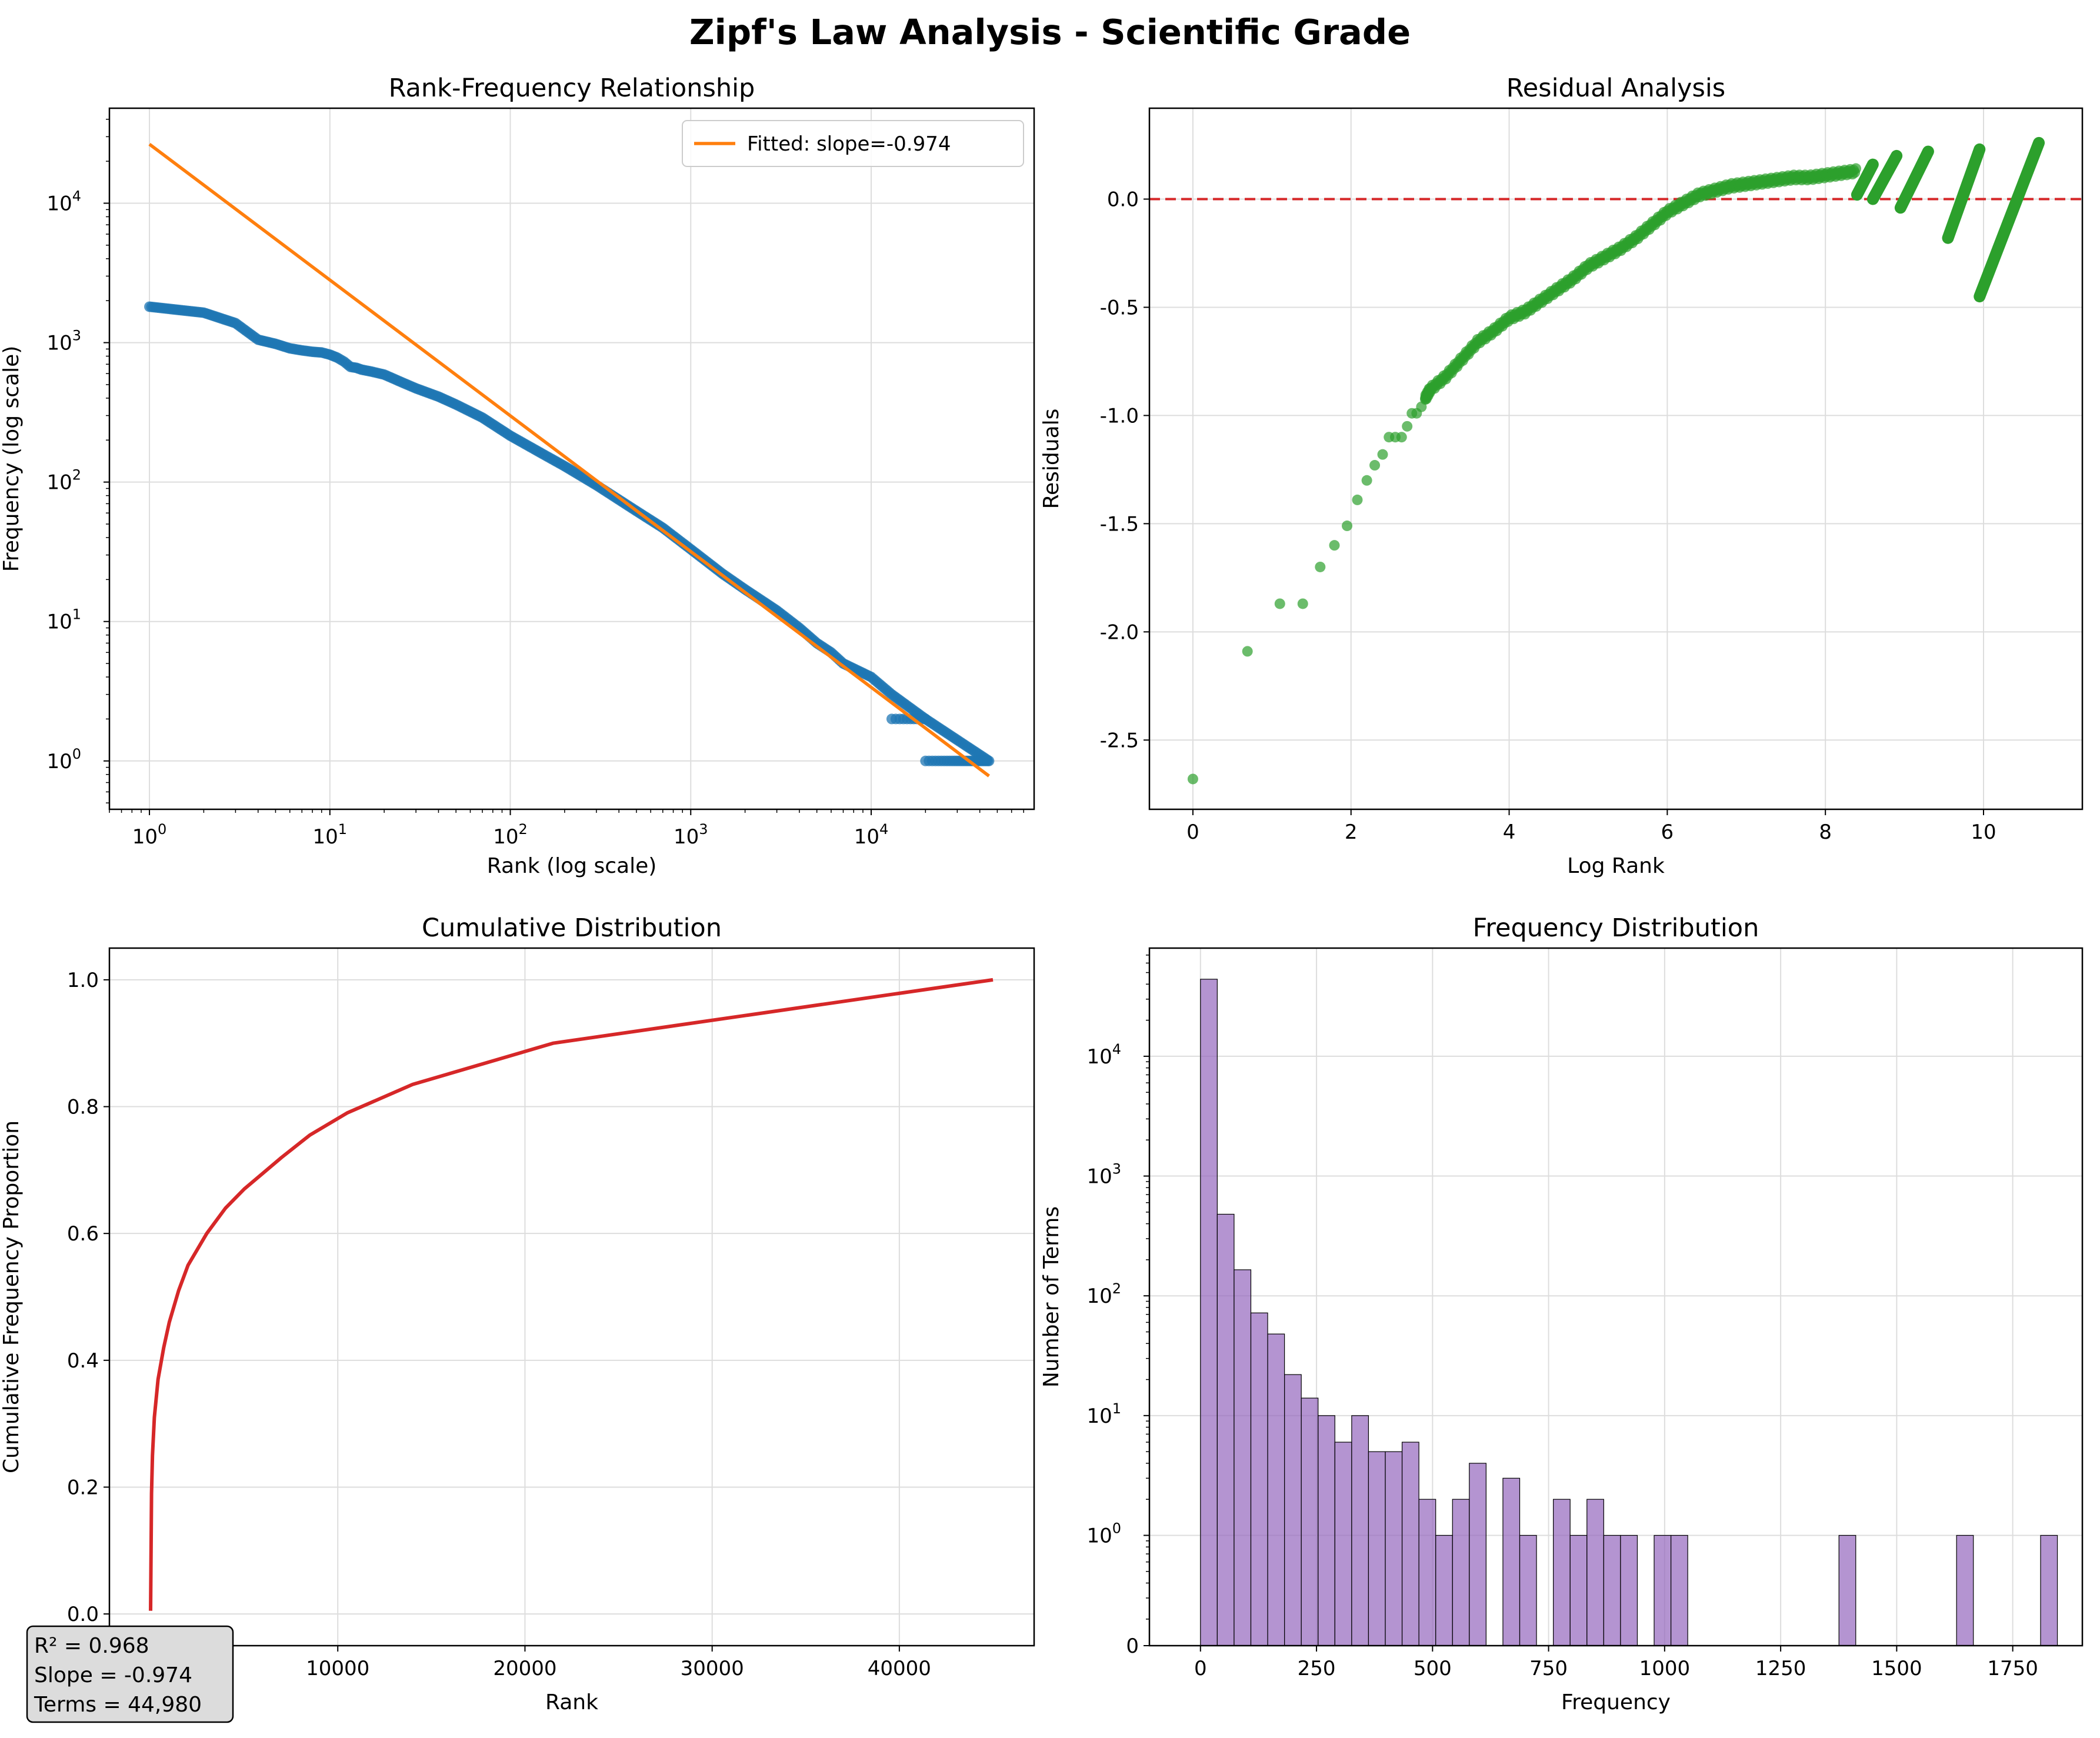  What do you see at coordinates (83, 980) in the screenshot?
I see `y-tick-label: 1.0` at bounding box center [83, 980].